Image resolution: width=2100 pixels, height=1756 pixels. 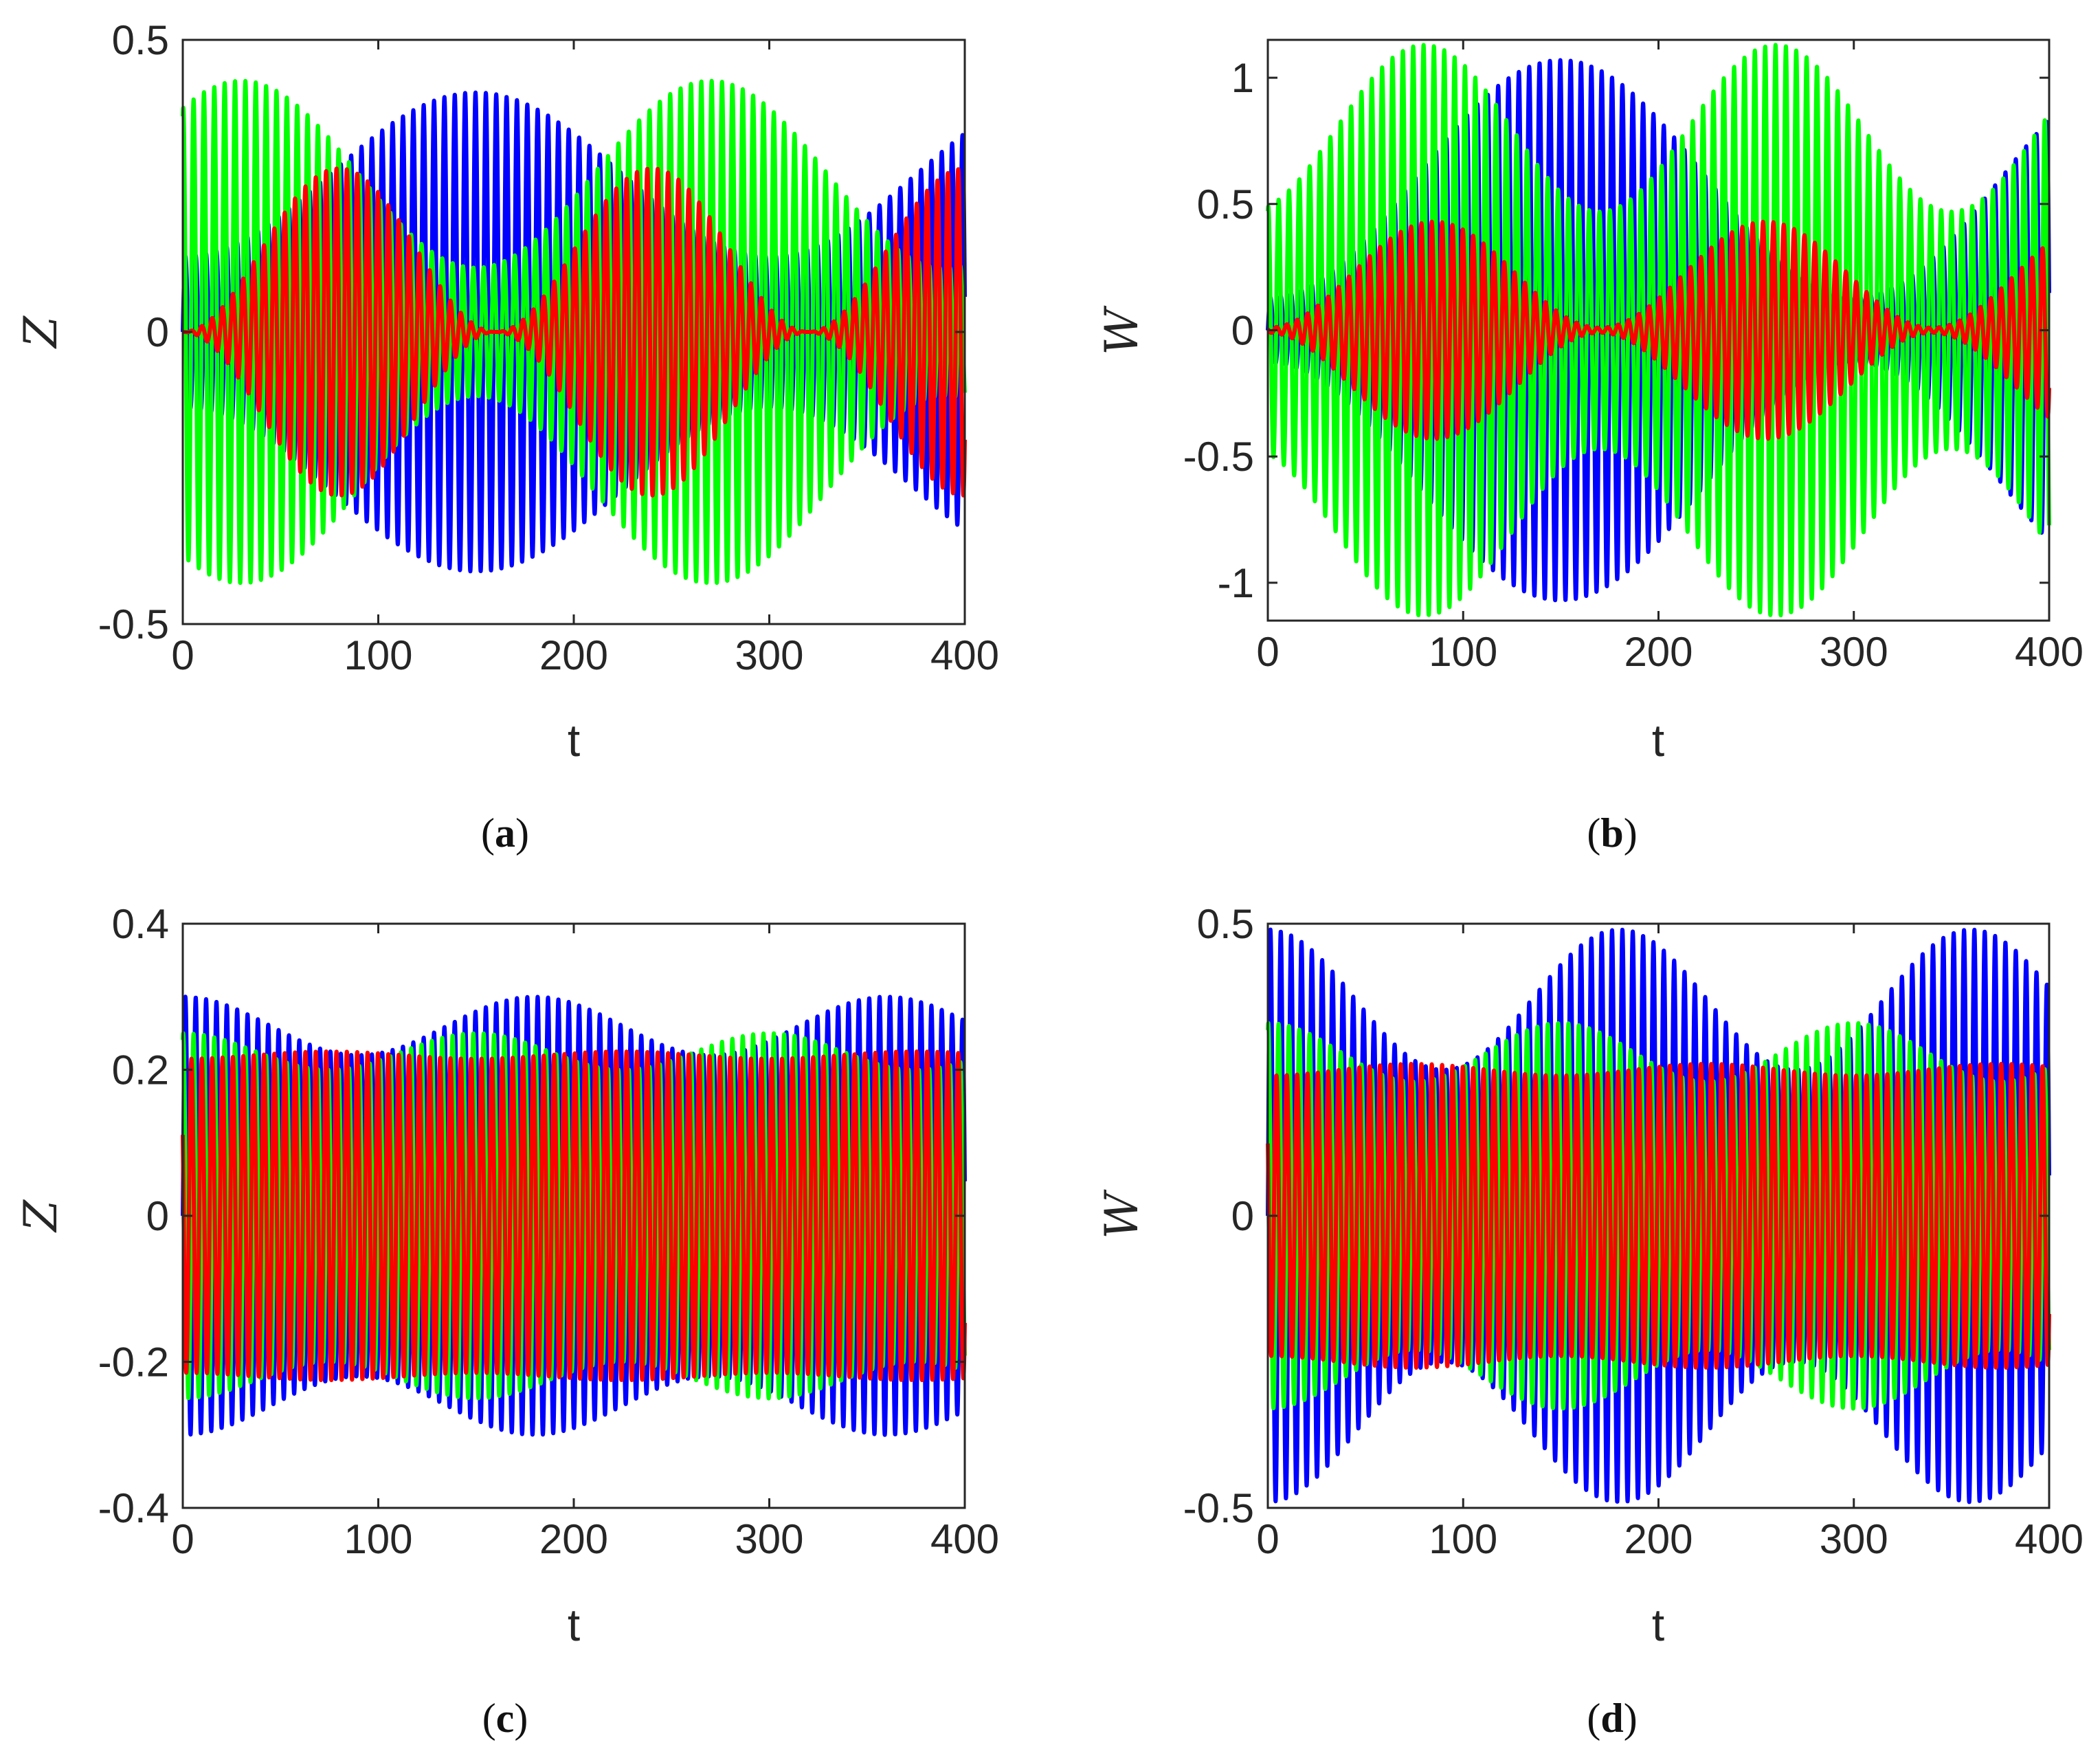 What do you see at coordinates (1225, 924) in the screenshot?
I see `y-tick-label-d: 0.5` at bounding box center [1225, 924].